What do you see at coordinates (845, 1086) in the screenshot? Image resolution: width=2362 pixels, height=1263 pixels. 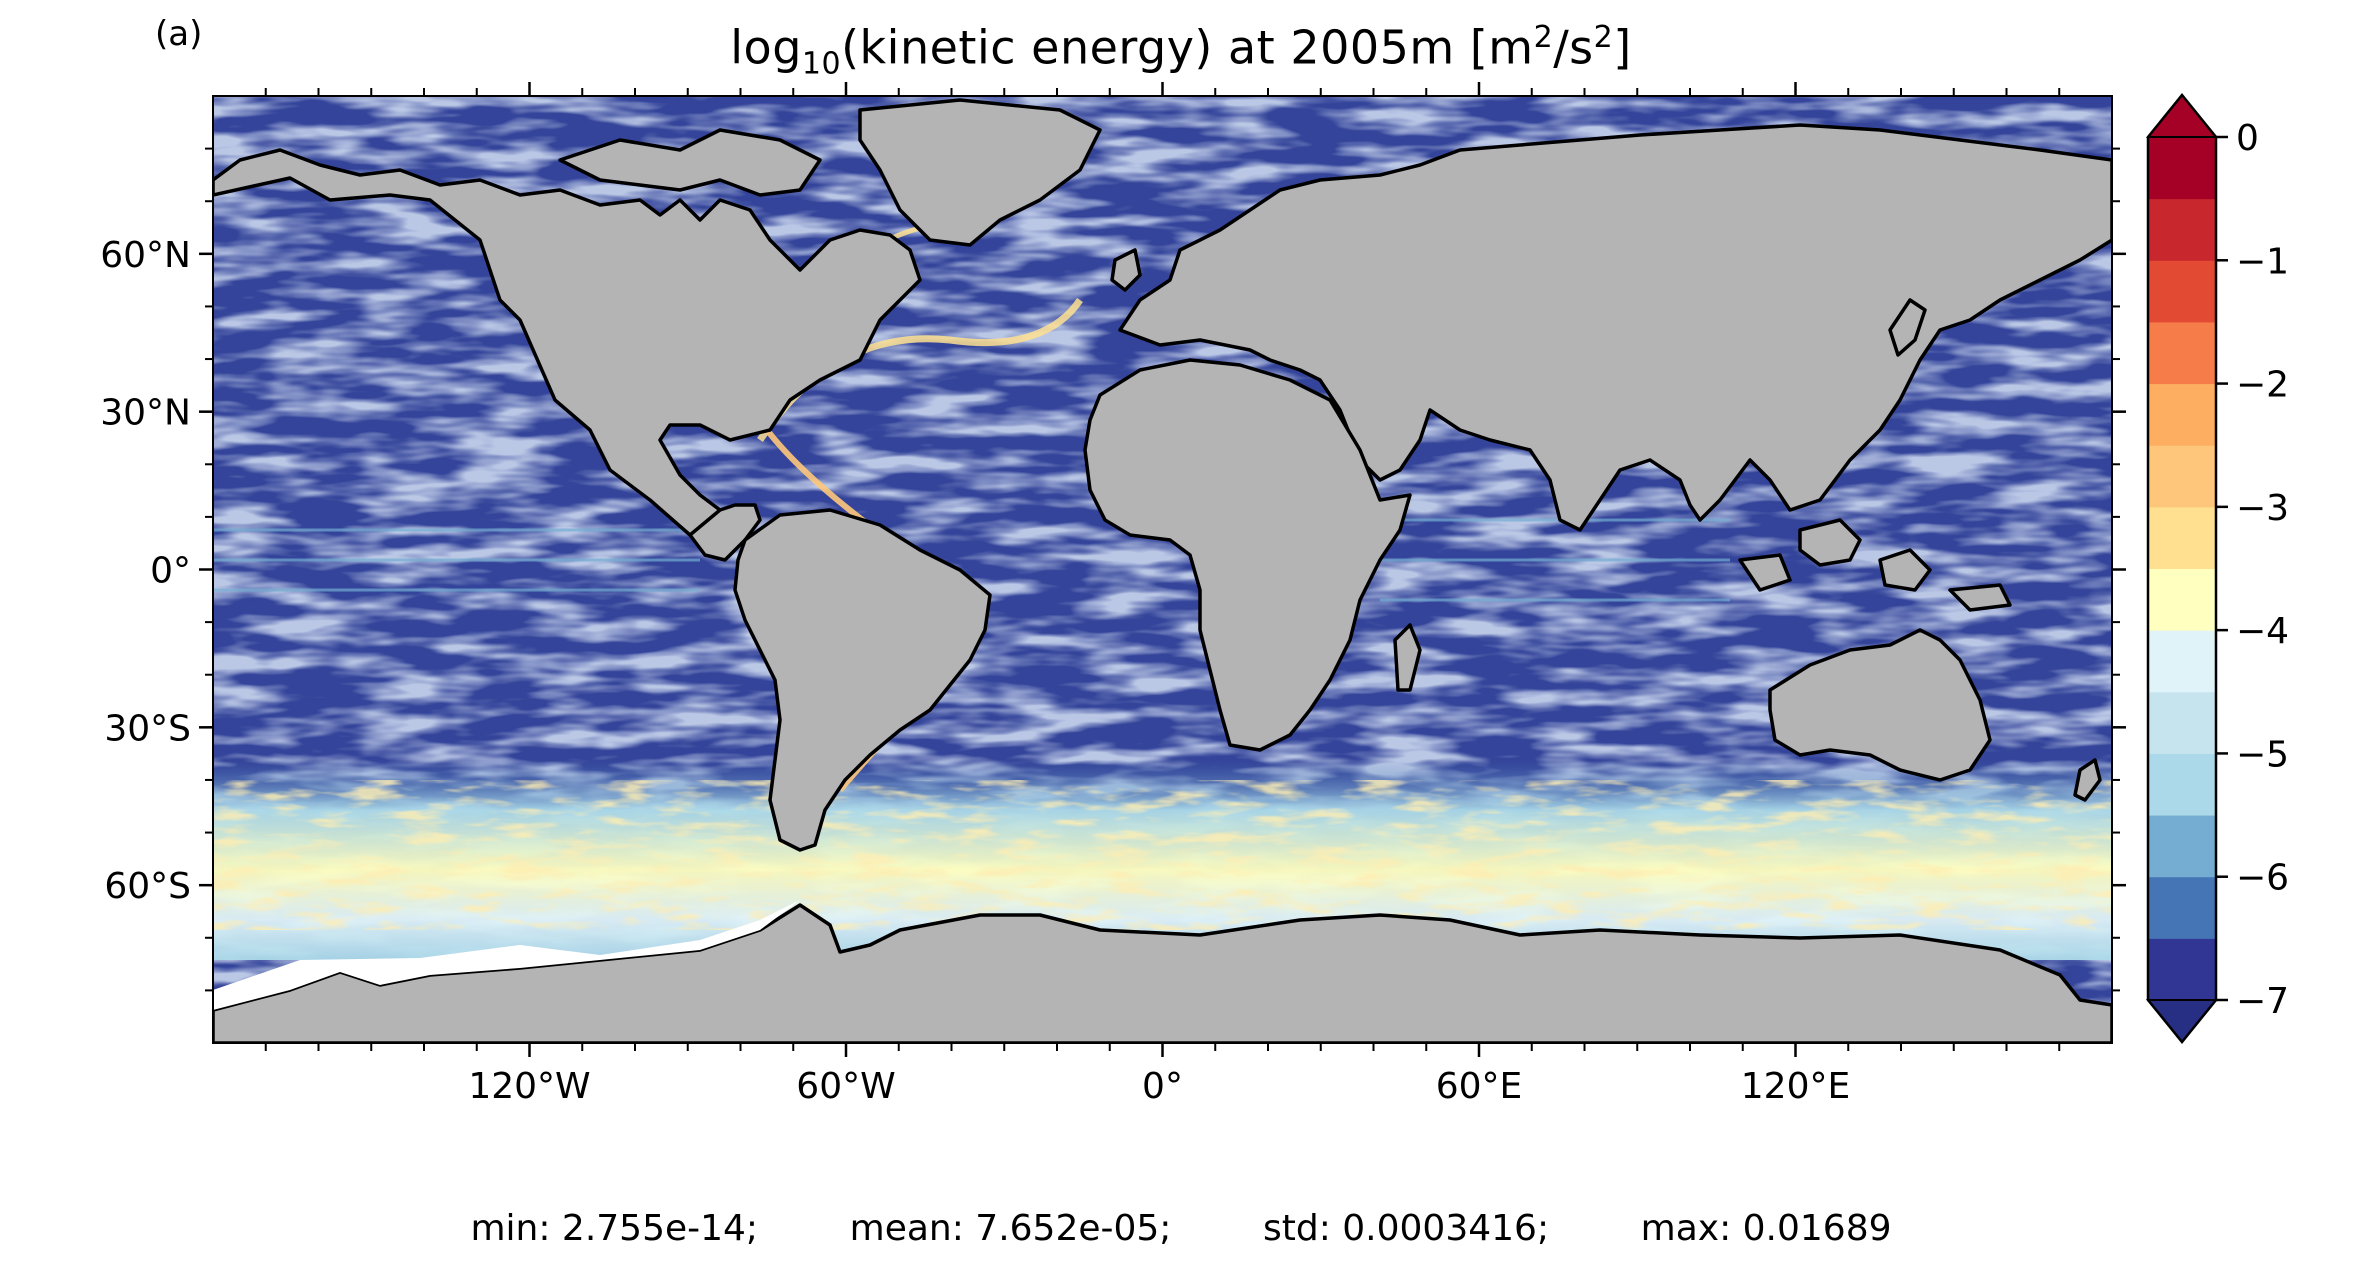 I see `lon-tick-label: 60°W` at bounding box center [845, 1086].